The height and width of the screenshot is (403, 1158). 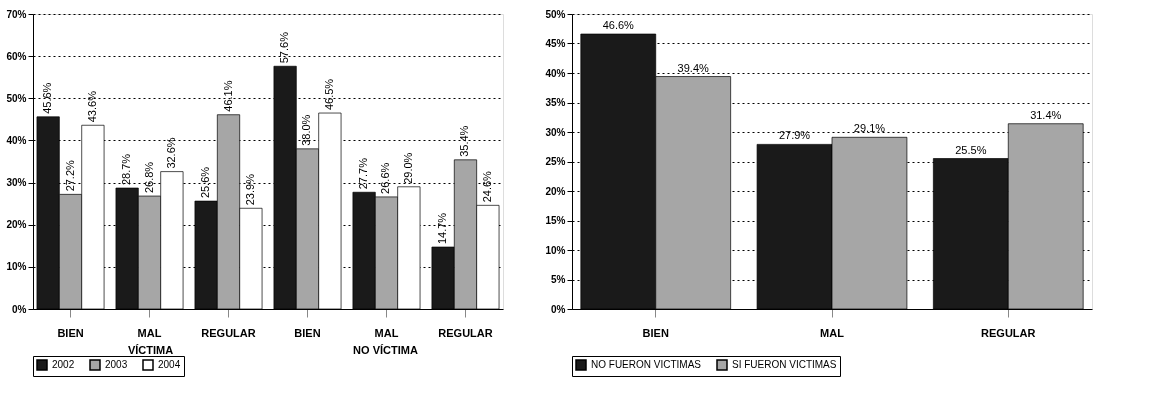 I want to click on y-tick-label: 5%, so click(x=558, y=279).